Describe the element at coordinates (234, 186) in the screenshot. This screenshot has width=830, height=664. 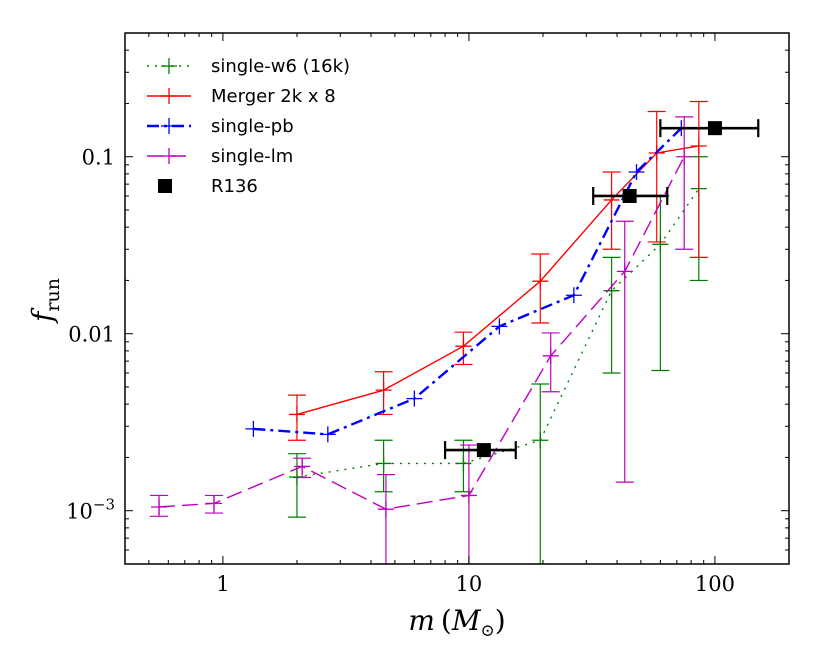
I see `legend-label: R136` at that location.